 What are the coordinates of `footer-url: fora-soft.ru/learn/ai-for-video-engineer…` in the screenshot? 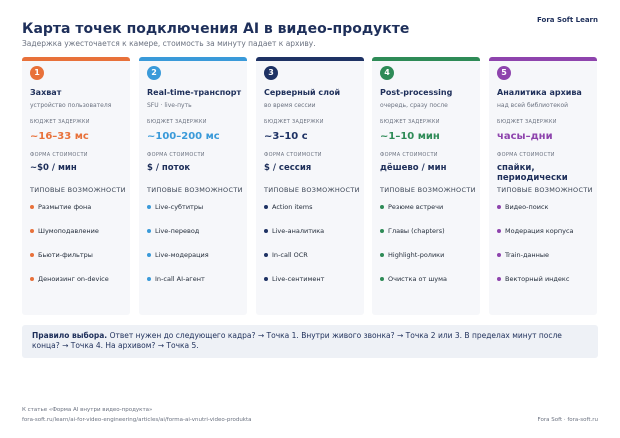 It's located at (137, 420).